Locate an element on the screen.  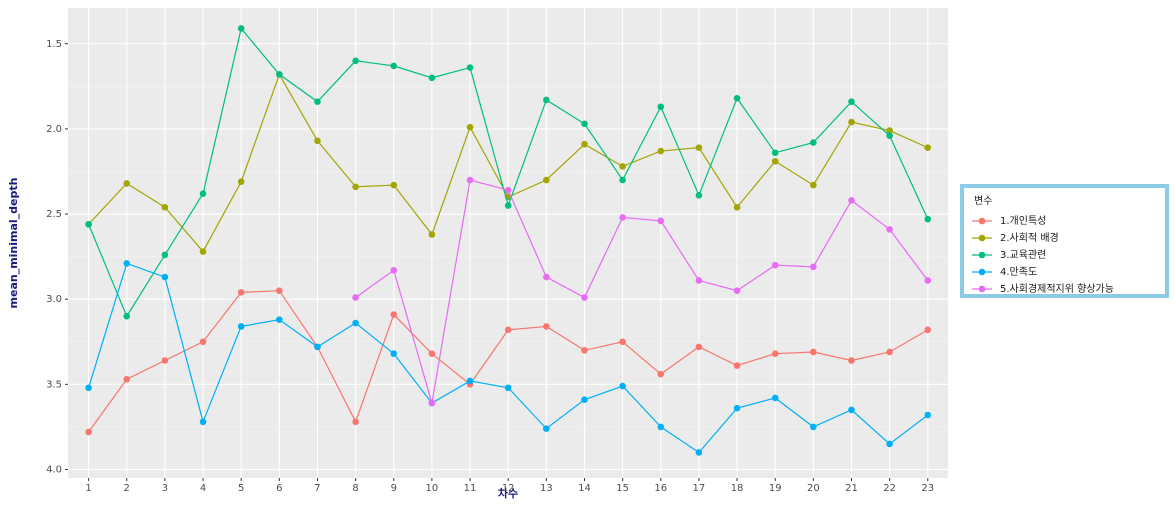
x-tick-label: 16 is located at coordinates (660, 488).